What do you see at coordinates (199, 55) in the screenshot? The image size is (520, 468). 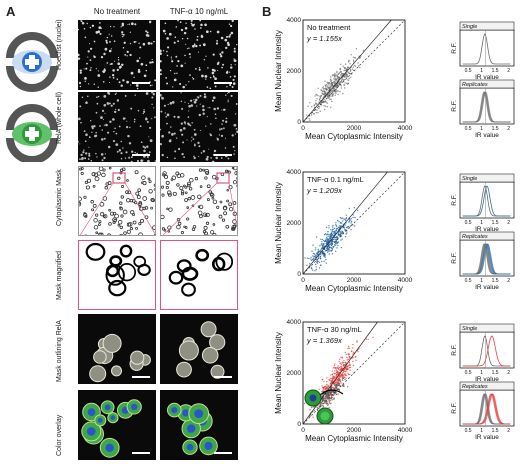 I see `micrograph-dots-tnf` at bounding box center [199, 55].